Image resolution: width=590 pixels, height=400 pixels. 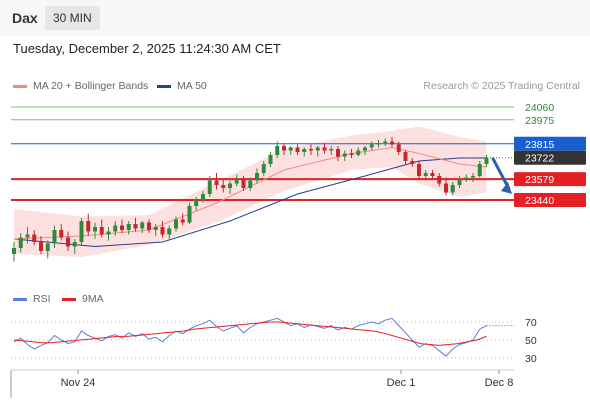 What do you see at coordinates (531, 359) in the screenshot?
I see `rsi-tick-30: 30` at bounding box center [531, 359].